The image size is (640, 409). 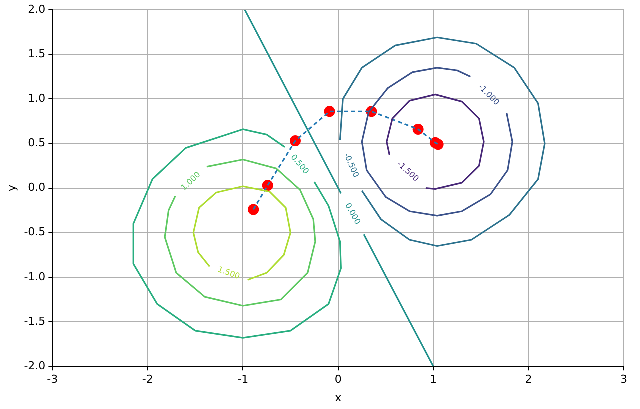 What do you see at coordinates (243, 379) in the screenshot?
I see `x-tick-label: -1` at bounding box center [243, 379].